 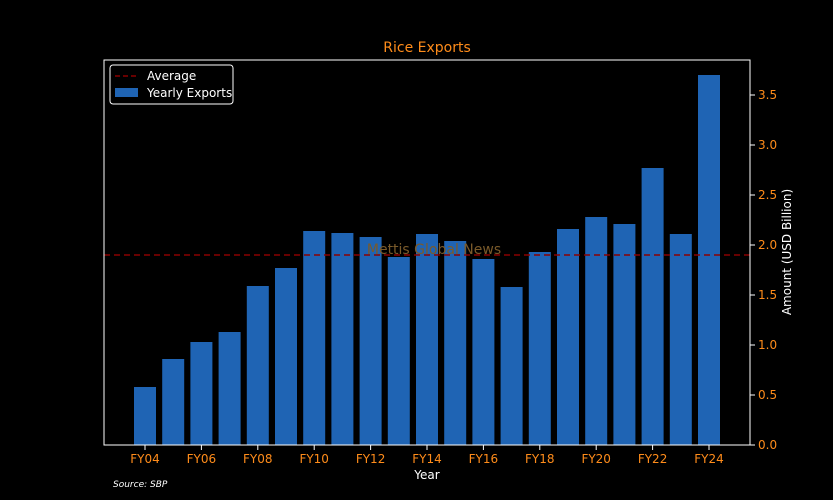 I want to click on bar-fy20, so click(x=596, y=331).